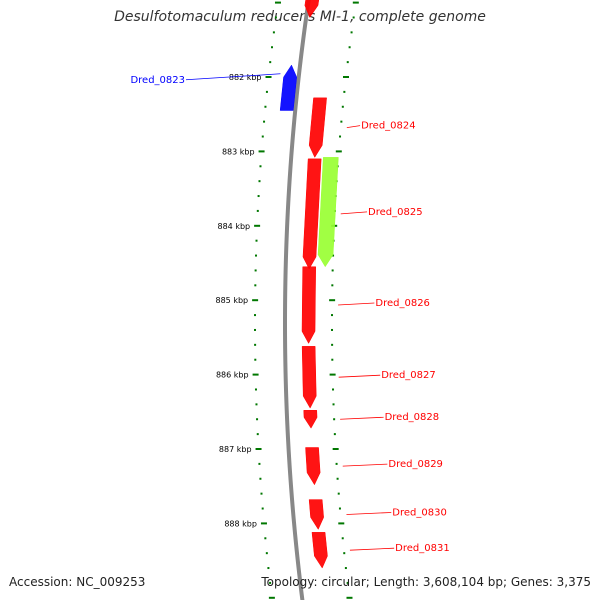 The height and width of the screenshot is (600, 600). I want to click on gene-label-dred-0829: Dred_0829, so click(415, 464).